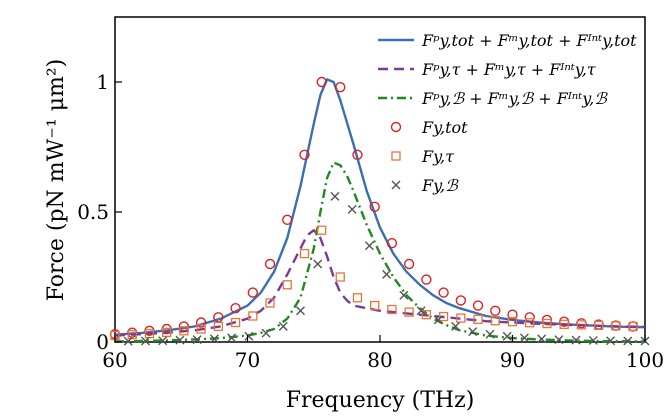 The height and width of the screenshot is (419, 664). What do you see at coordinates (444, 127) in the screenshot?
I see `legend-label-3: Fy,tot` at bounding box center [444, 127].